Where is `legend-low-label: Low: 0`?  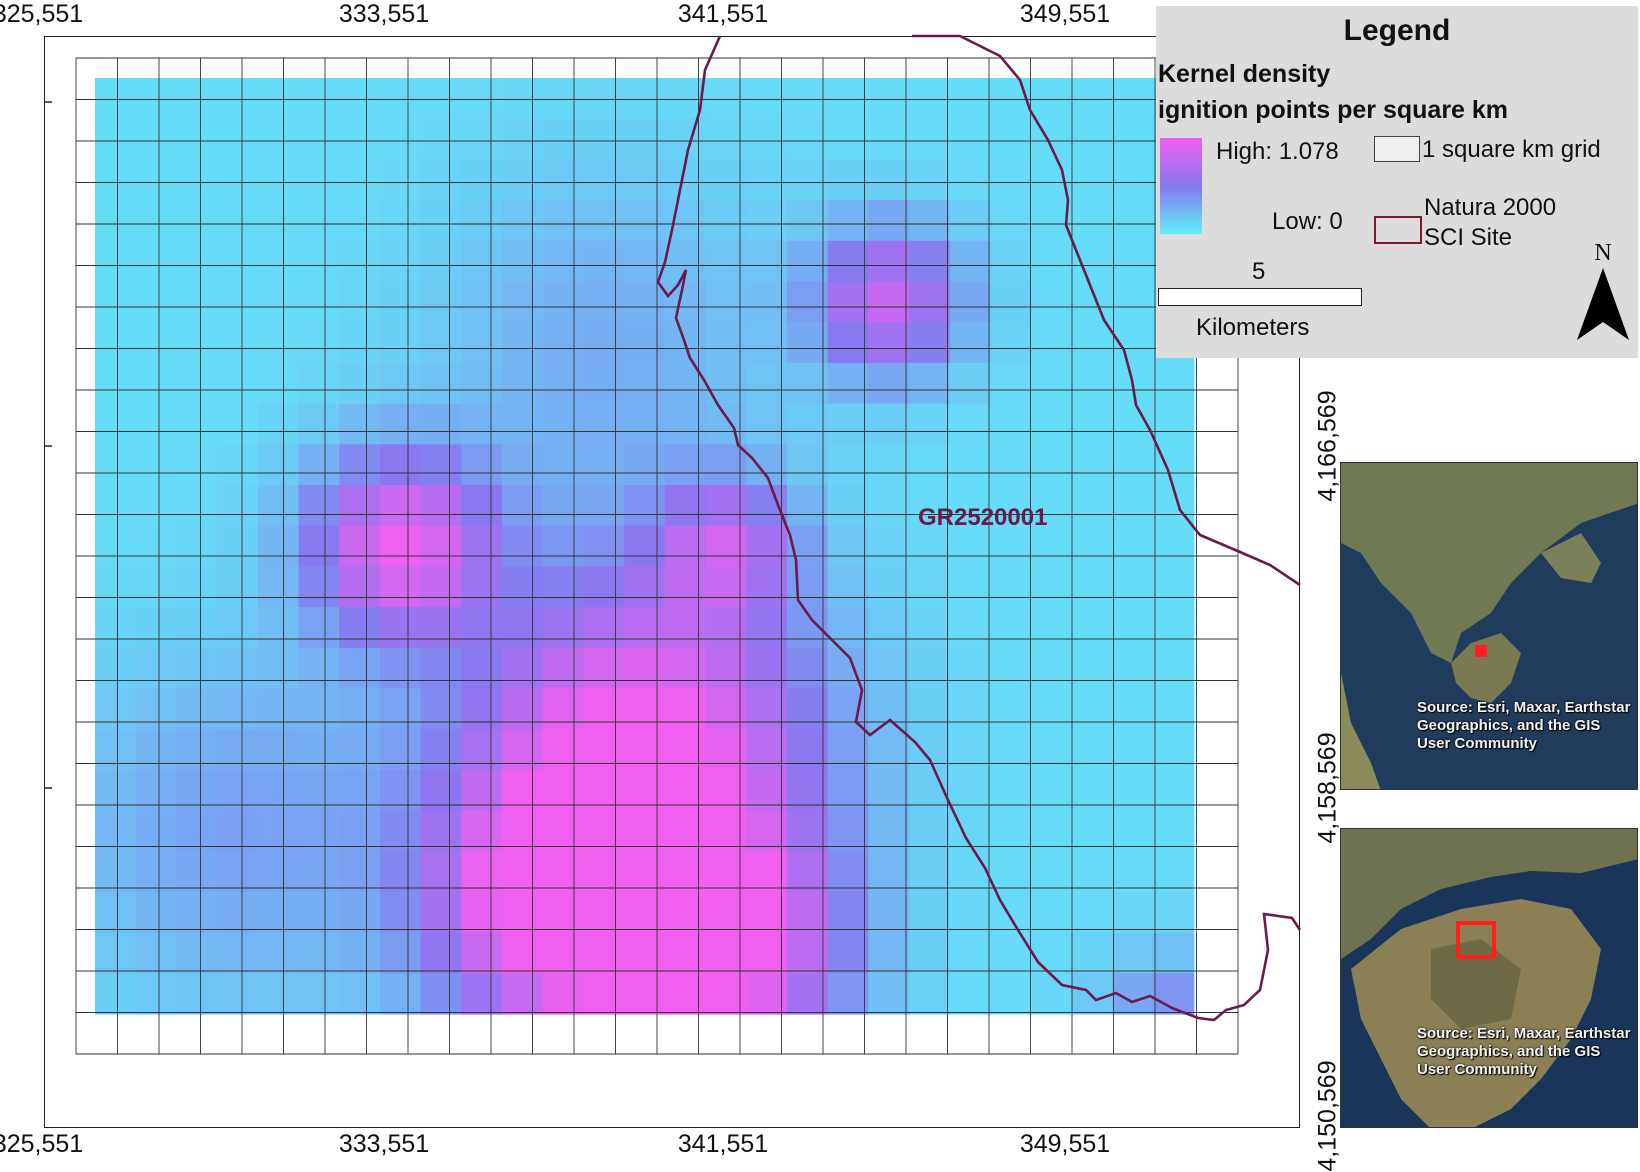 legend-low-label: Low: 0 is located at coordinates (1307, 221).